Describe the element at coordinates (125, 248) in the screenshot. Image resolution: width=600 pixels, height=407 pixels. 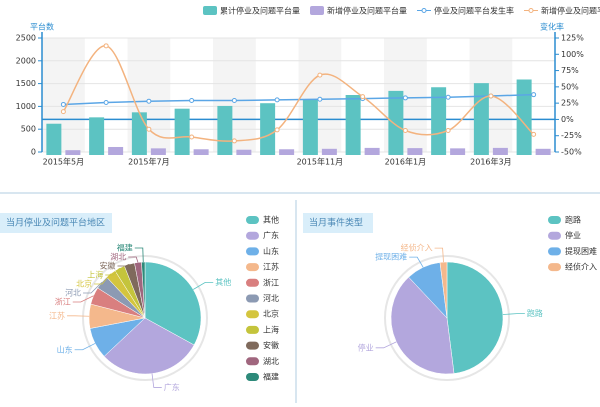
I see `slice-label: 福建` at that location.